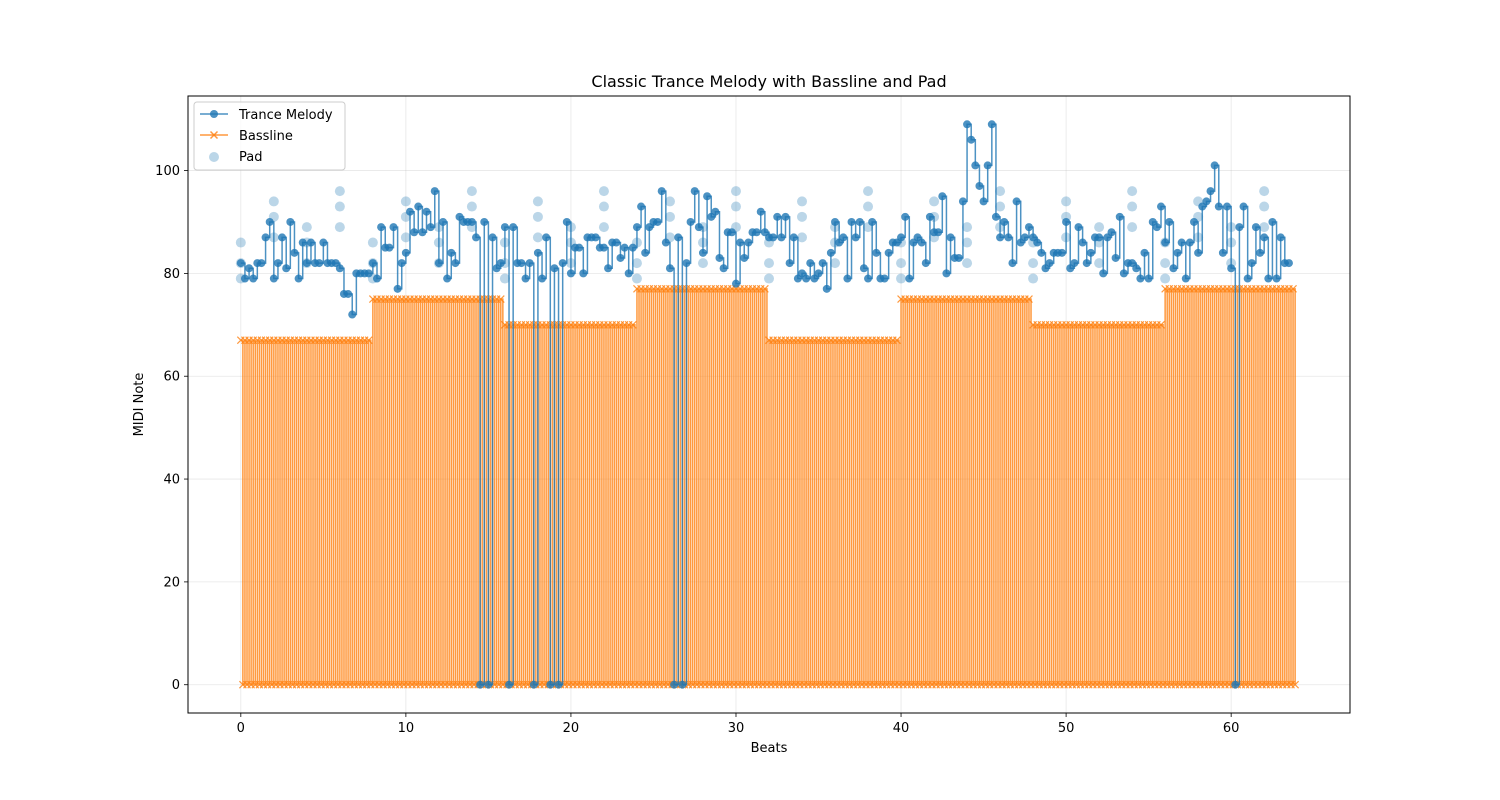 The image size is (1500, 800). I want to click on x-tick-label: 50, so click(1066, 728).